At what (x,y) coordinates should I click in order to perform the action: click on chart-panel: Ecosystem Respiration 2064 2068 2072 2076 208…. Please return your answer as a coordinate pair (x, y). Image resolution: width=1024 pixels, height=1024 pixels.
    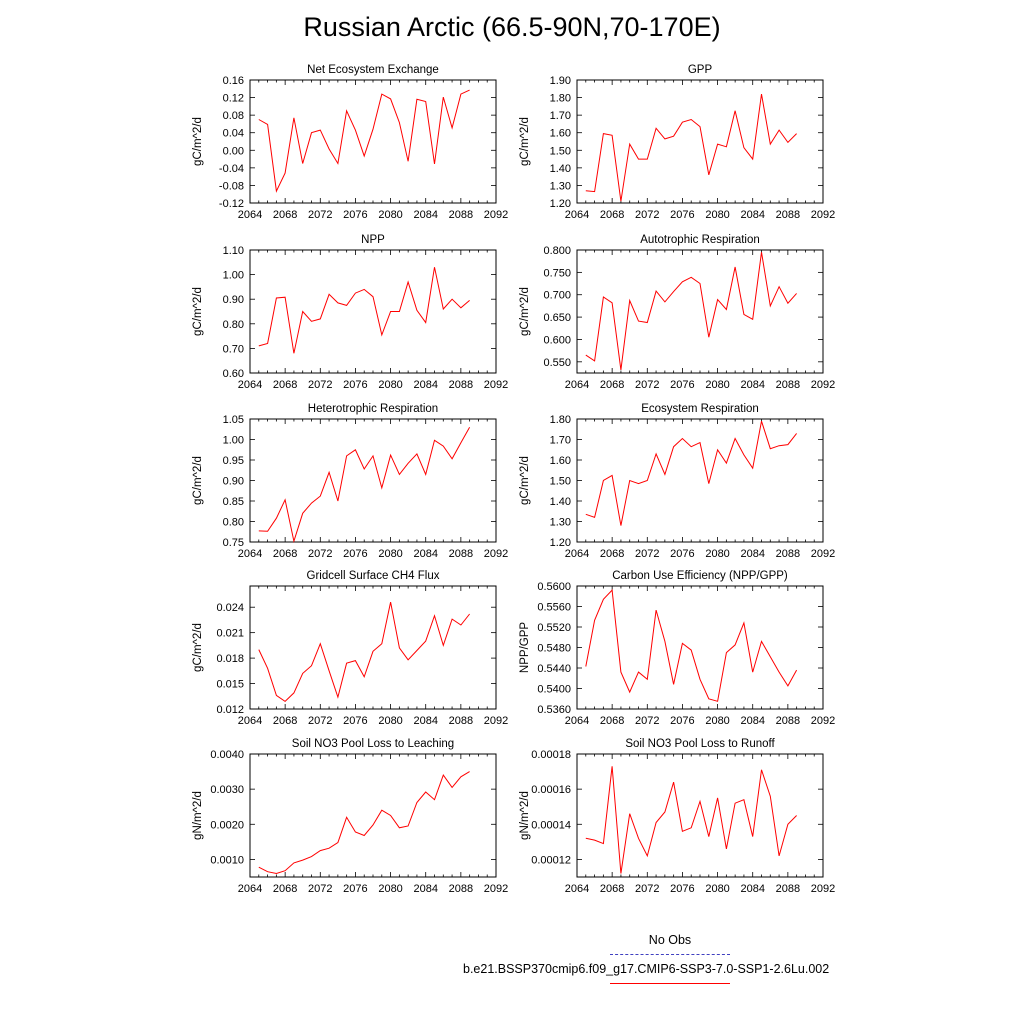
    Looking at the image, I should click on (677, 481).